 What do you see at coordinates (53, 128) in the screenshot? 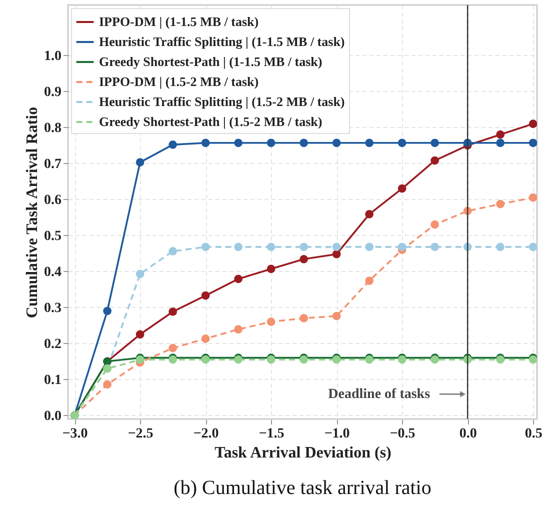
I see `y-tick-label: 0.8` at bounding box center [53, 128].